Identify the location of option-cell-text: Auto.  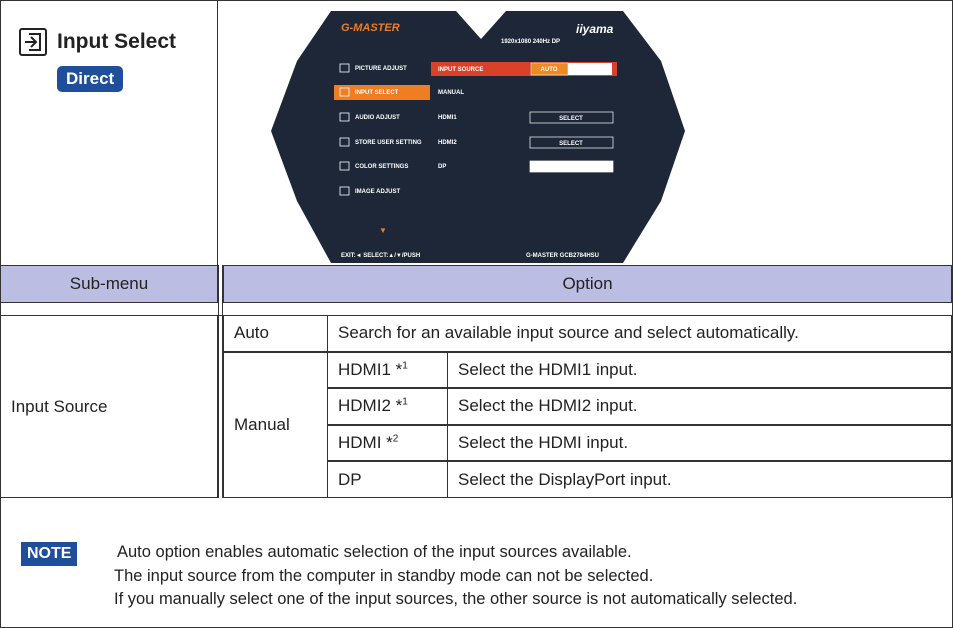
(251, 333).